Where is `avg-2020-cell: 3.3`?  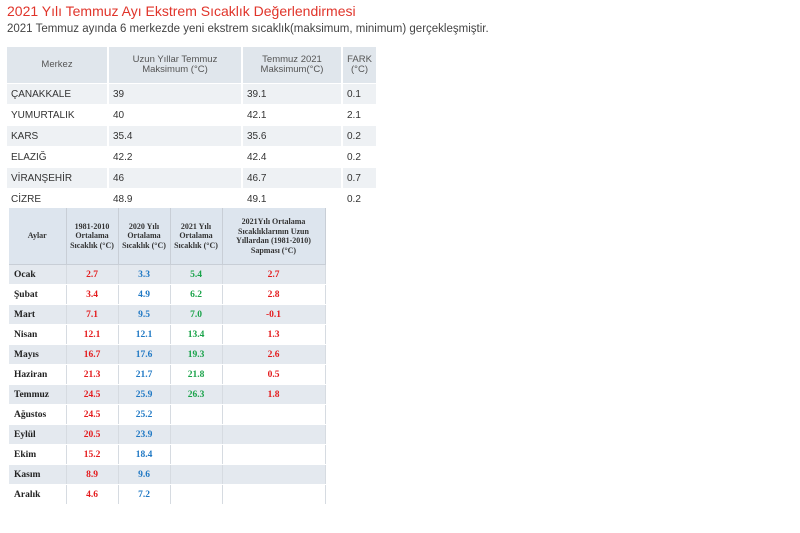 avg-2020-cell: 3.3 is located at coordinates (144, 274).